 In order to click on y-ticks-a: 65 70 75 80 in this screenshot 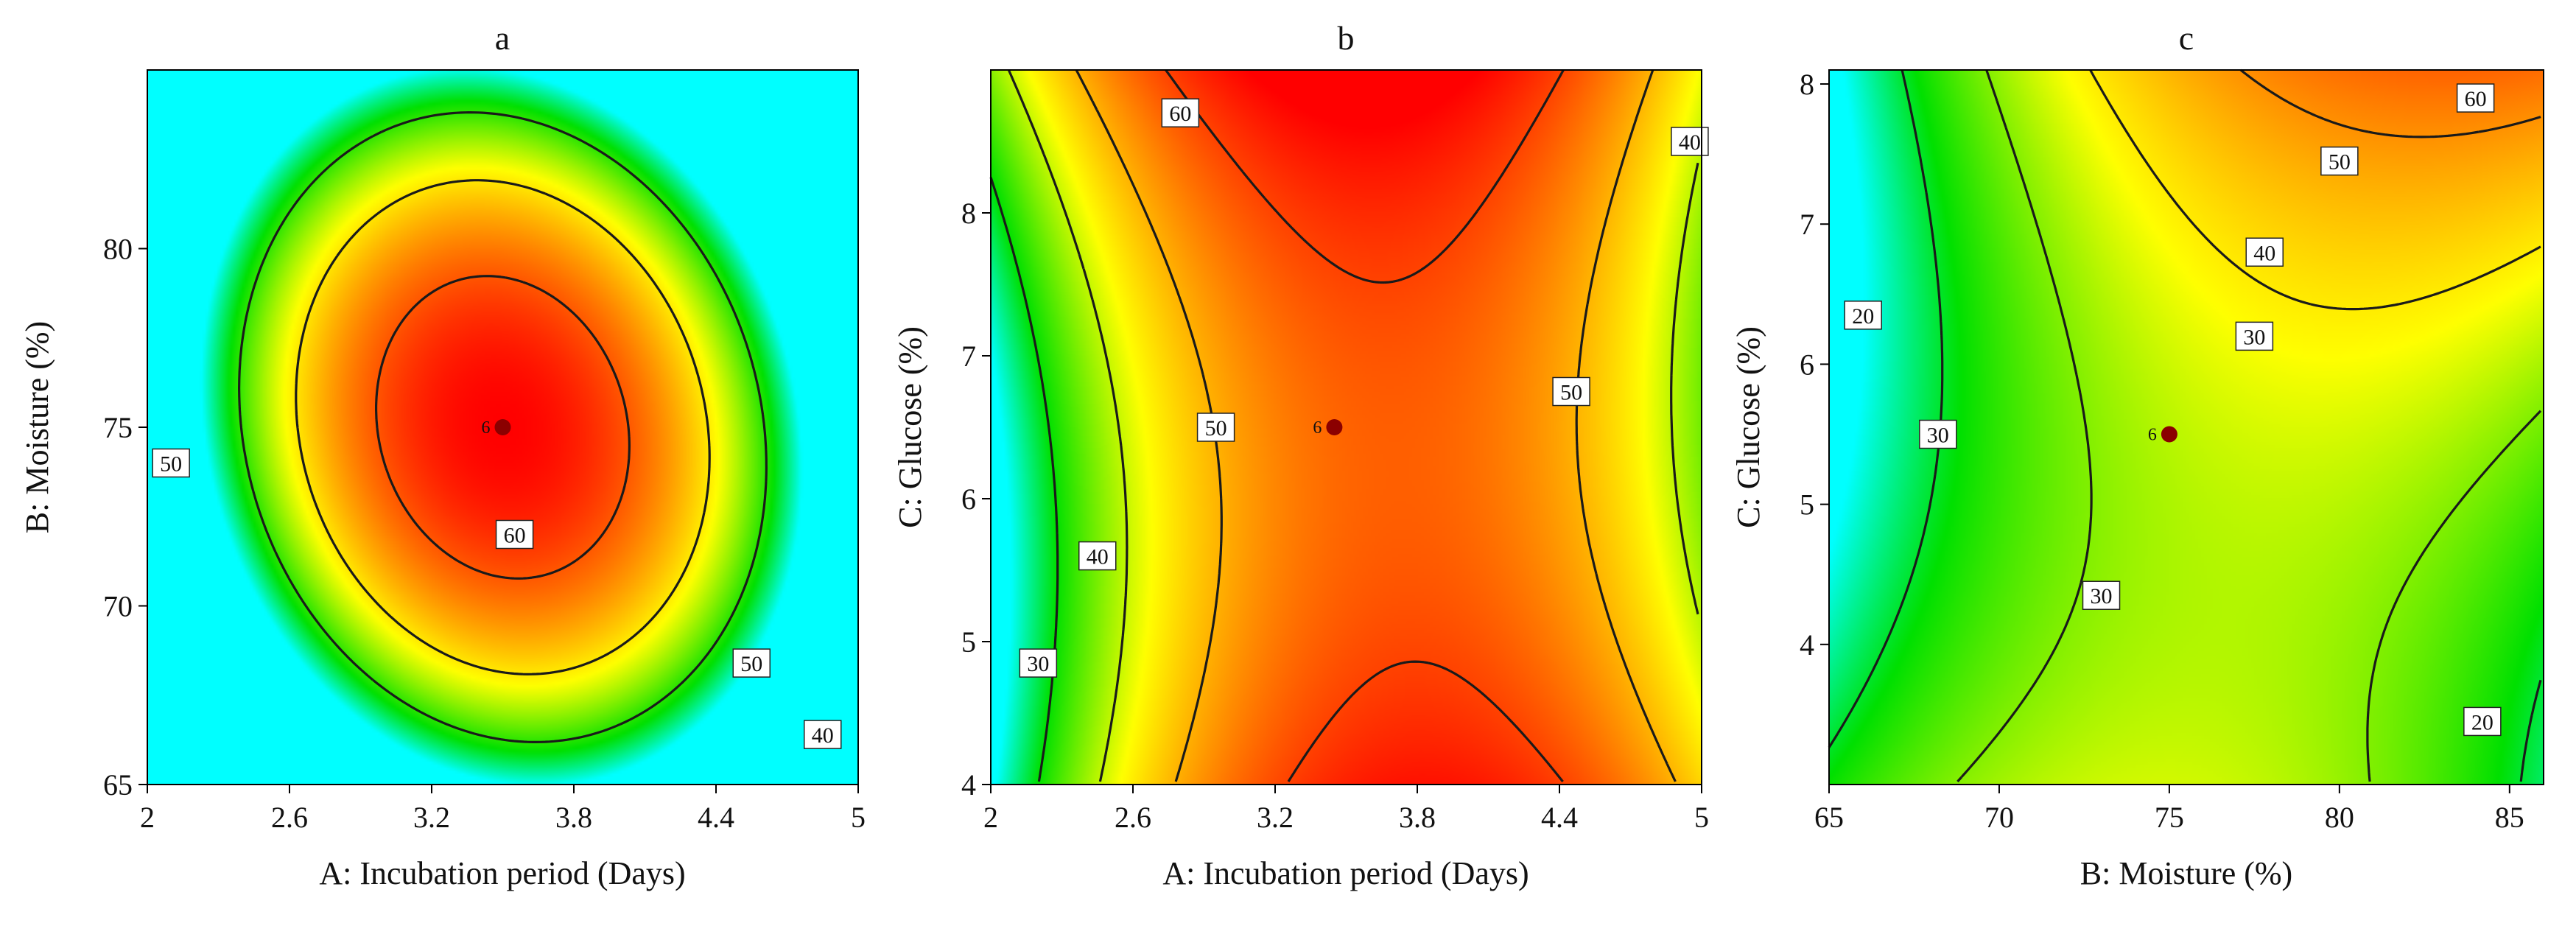, I will do `click(125, 517)`.